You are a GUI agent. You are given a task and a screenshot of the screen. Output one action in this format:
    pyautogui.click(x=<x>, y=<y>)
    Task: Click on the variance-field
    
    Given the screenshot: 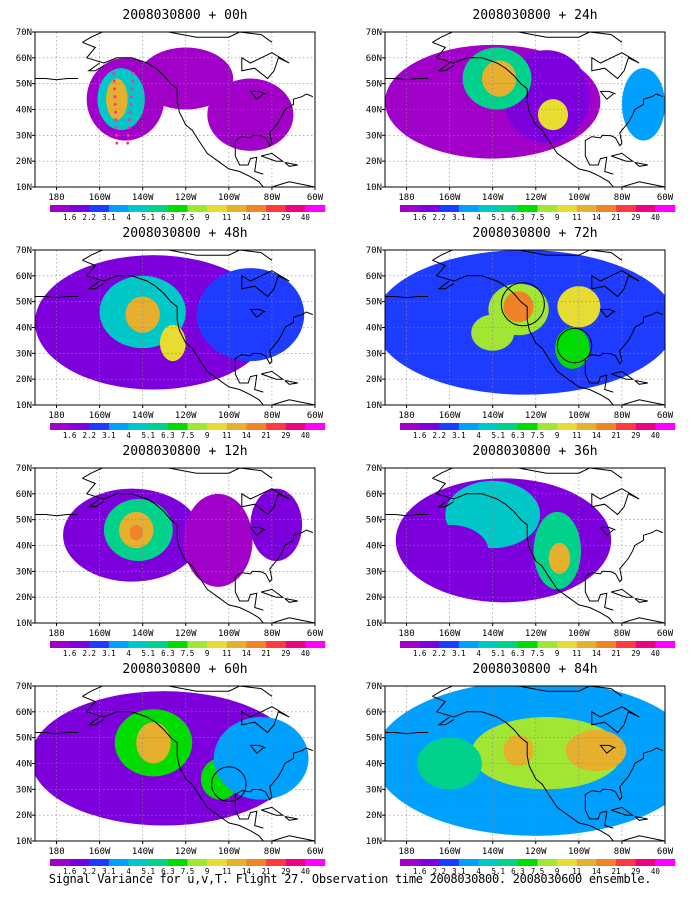 What is the action you would take?
    pyautogui.click(x=172, y=758)
    